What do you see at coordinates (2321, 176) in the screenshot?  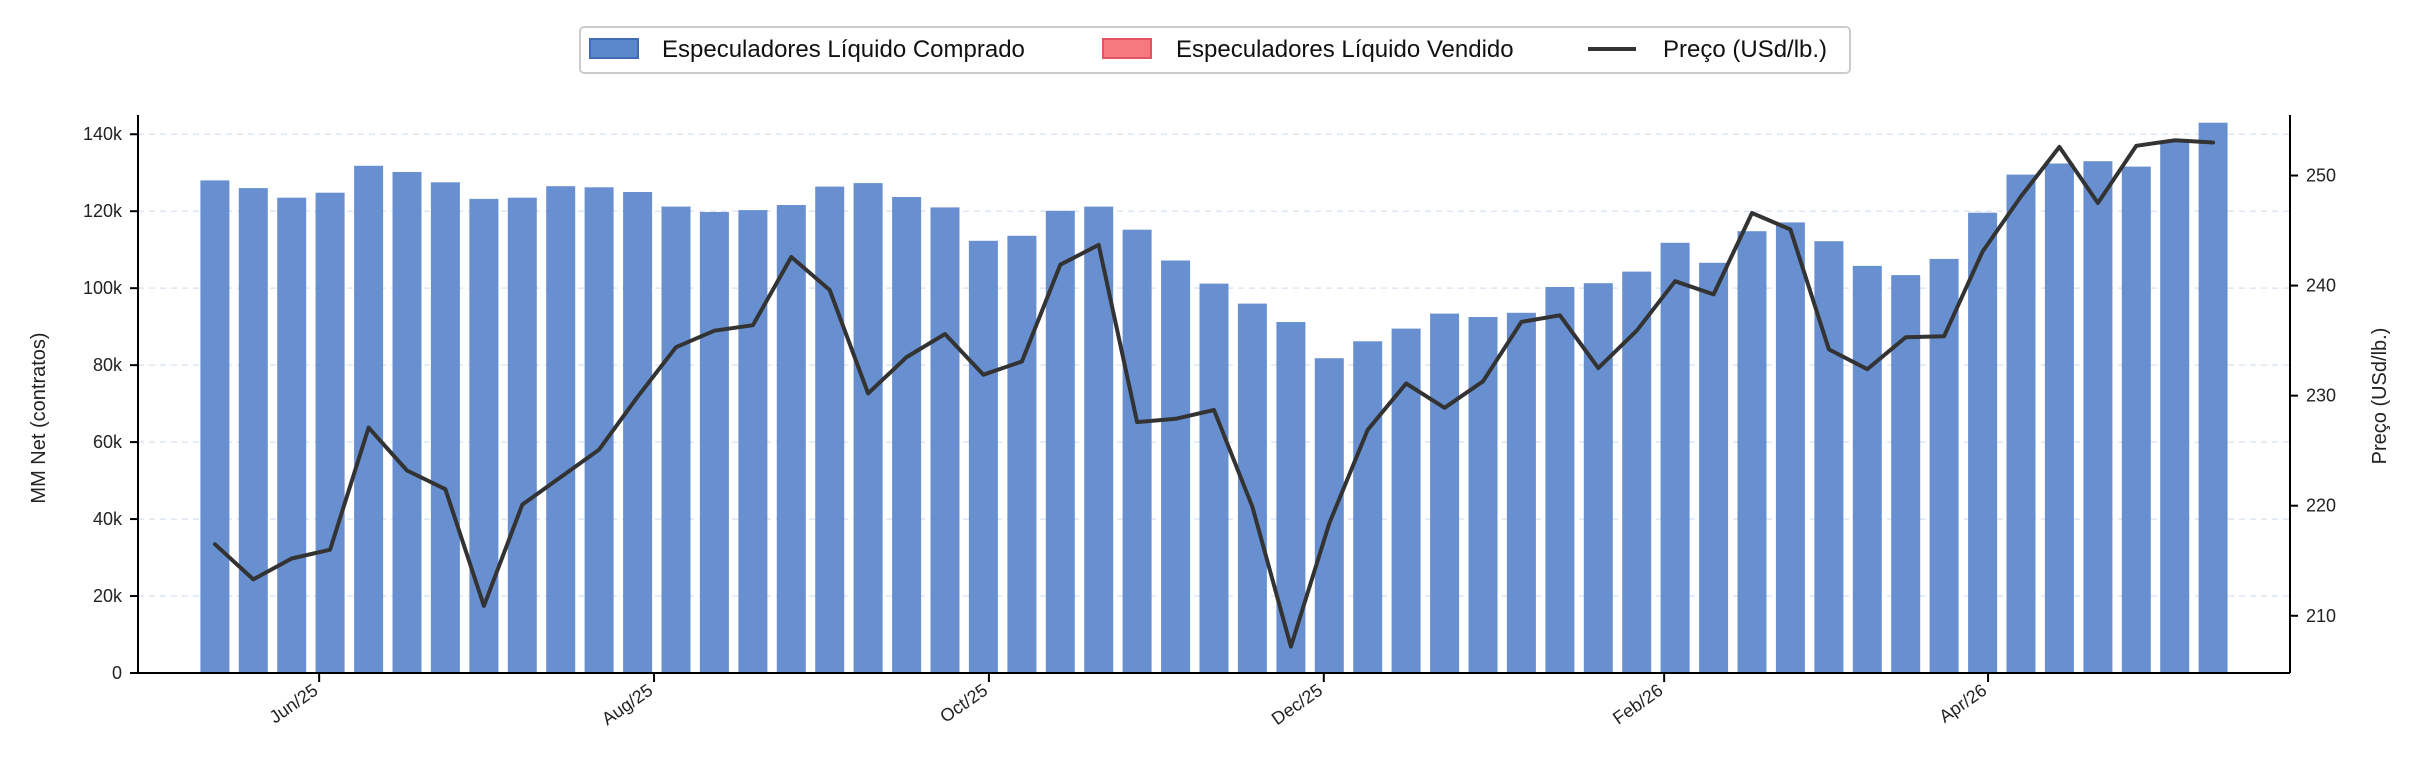 I see `y2-tick-label: 250` at bounding box center [2321, 176].